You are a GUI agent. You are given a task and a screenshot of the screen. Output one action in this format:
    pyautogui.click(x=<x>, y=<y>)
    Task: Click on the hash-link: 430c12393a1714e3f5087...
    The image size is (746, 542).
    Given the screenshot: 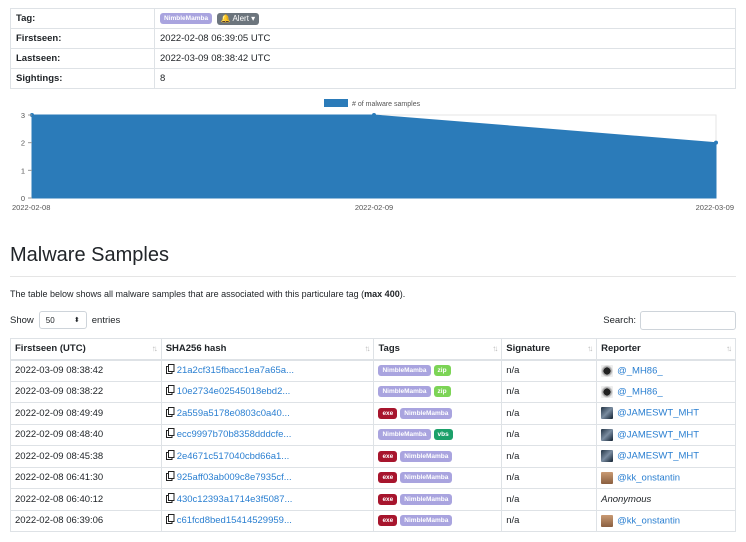 What is the action you would take?
    pyautogui.click(x=234, y=499)
    